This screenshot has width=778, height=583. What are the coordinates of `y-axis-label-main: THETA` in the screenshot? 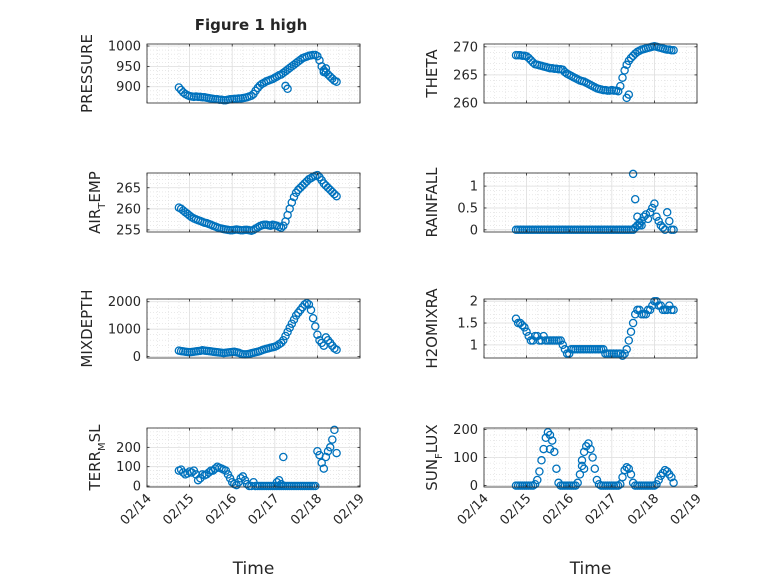 It's located at (432, 74).